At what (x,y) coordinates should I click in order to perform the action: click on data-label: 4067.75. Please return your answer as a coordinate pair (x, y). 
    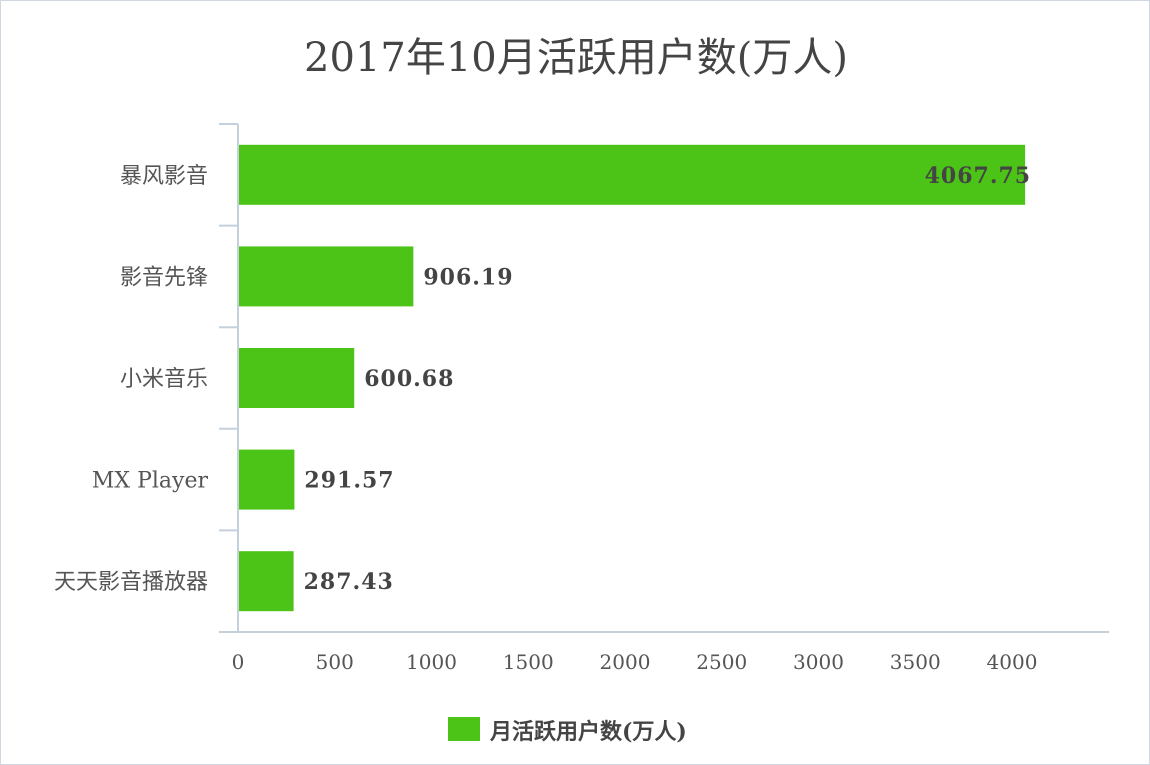
    Looking at the image, I should click on (978, 176).